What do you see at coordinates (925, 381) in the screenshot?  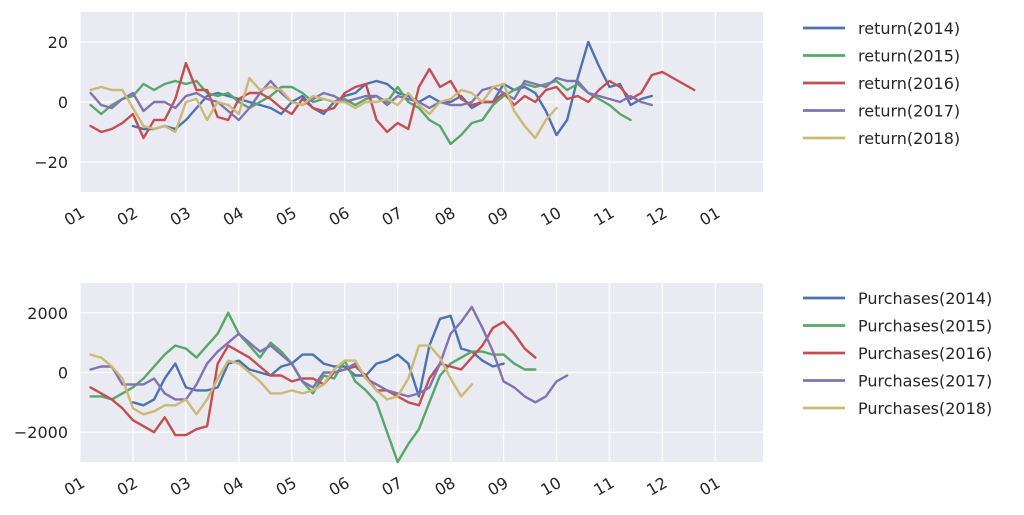 I see `legend-label: Purchases(2017)` at bounding box center [925, 381].